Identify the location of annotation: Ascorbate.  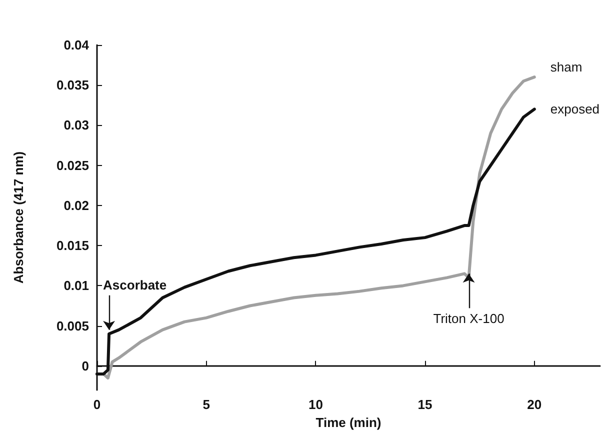
(135, 284).